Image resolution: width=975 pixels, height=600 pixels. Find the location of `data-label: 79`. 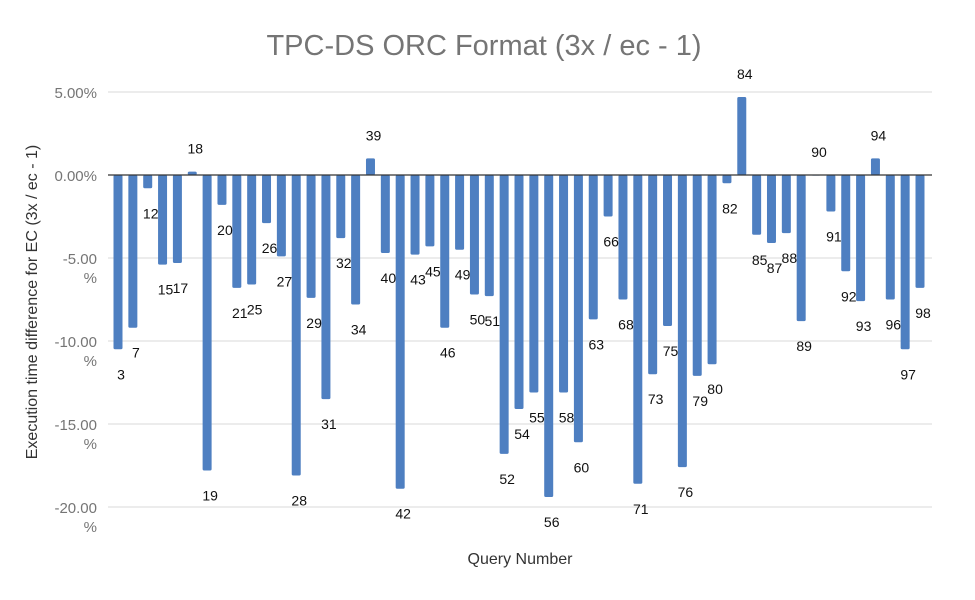

data-label: 79 is located at coordinates (700, 401).